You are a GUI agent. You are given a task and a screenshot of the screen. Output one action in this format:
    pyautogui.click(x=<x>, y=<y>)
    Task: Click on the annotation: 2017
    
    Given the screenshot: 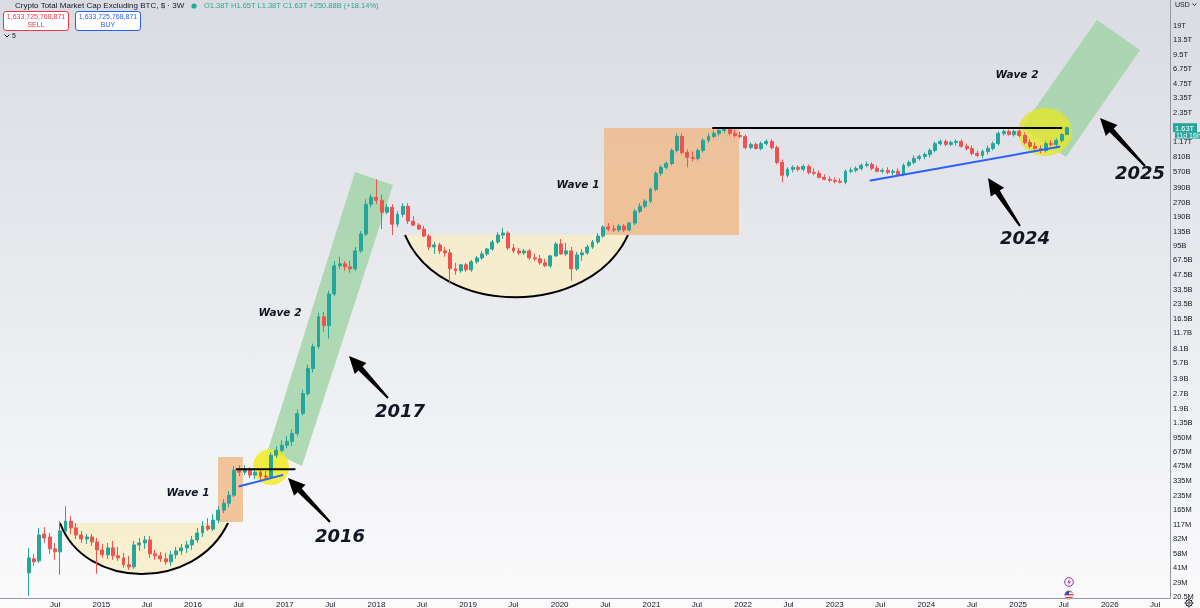 What is the action you would take?
    pyautogui.click(x=400, y=410)
    